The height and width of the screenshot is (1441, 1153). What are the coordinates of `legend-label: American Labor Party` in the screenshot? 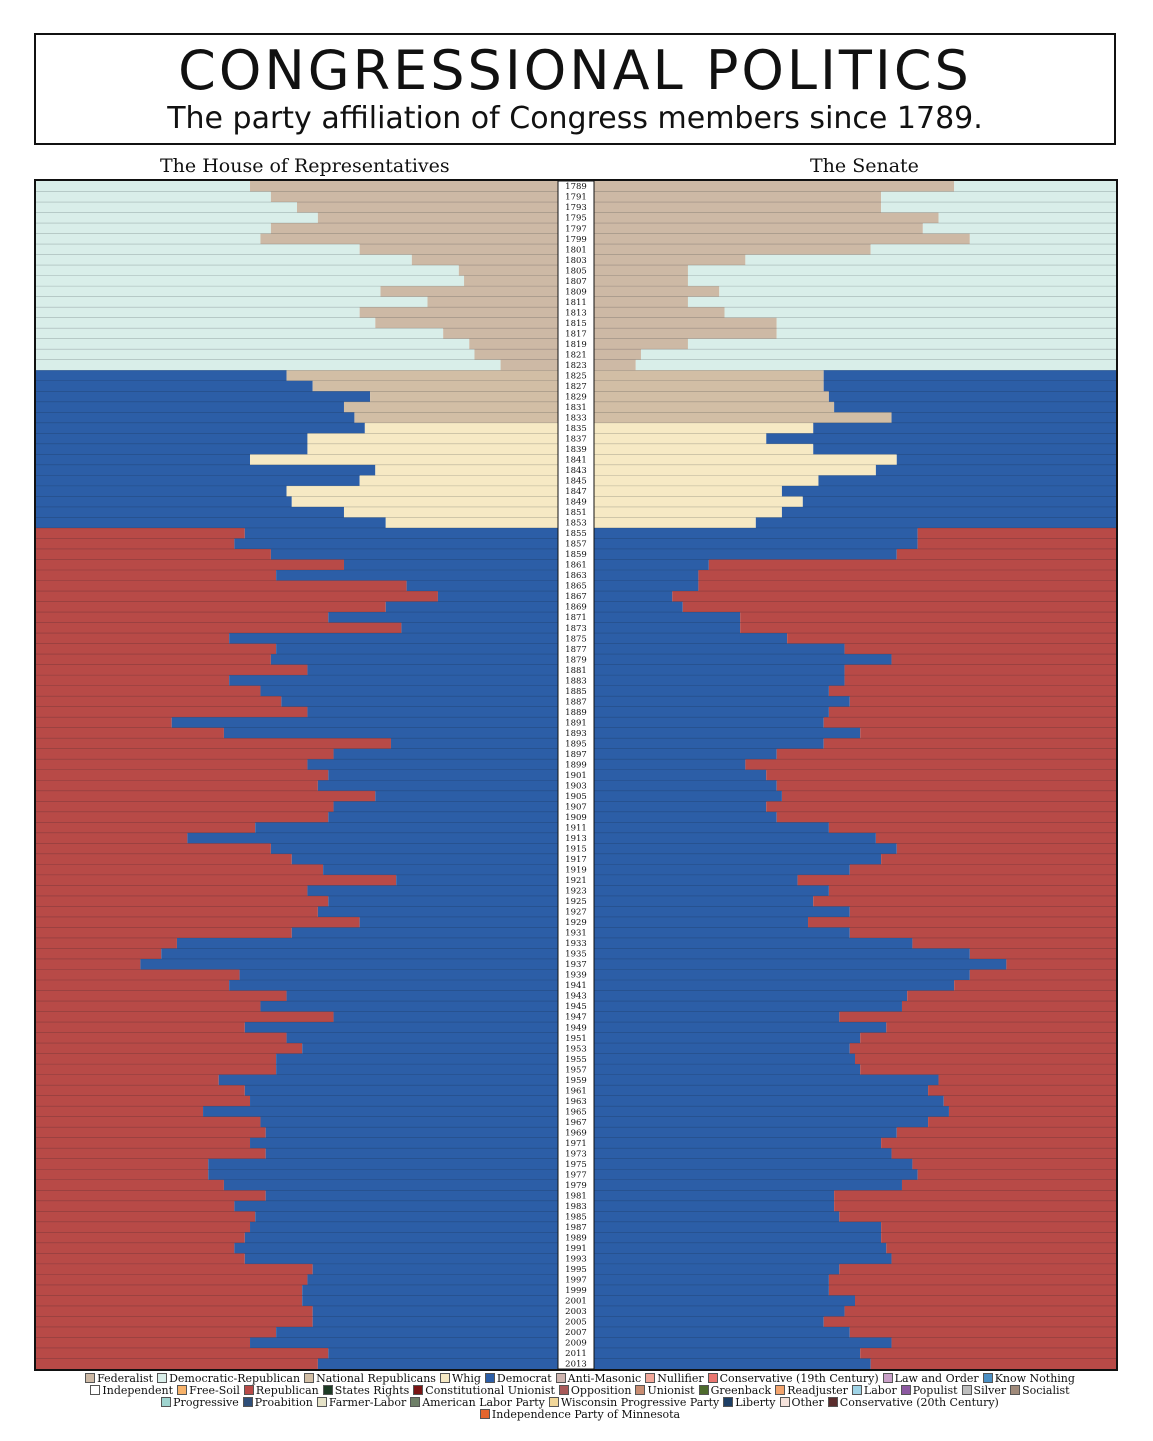 It's located at (483, 1402).